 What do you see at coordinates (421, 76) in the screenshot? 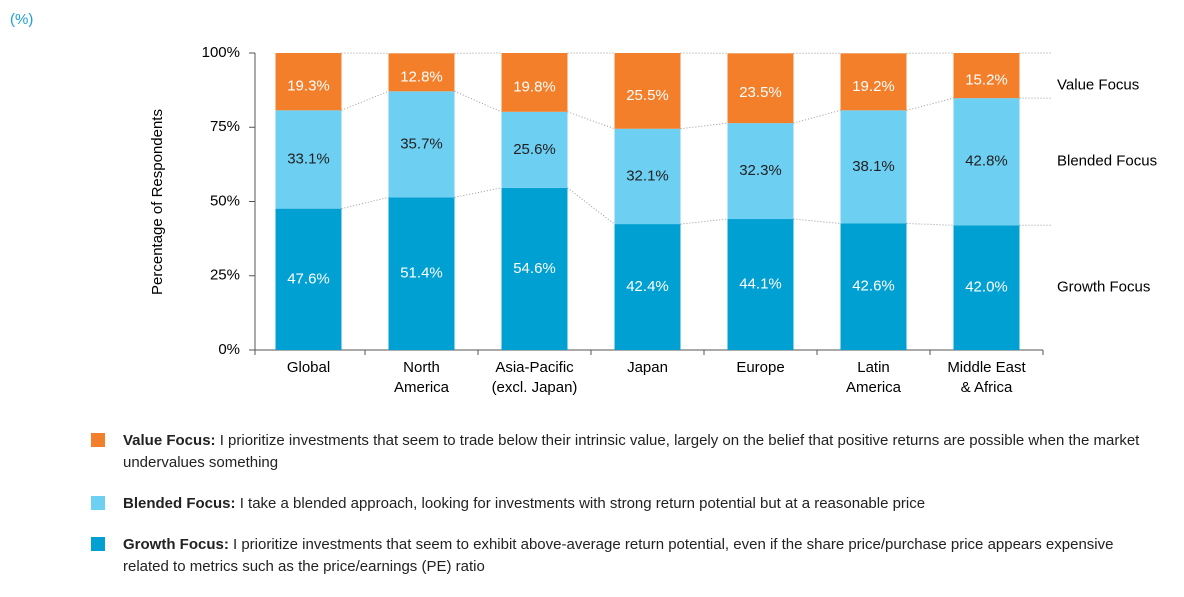
I see `value-label: 12.8%` at bounding box center [421, 76].